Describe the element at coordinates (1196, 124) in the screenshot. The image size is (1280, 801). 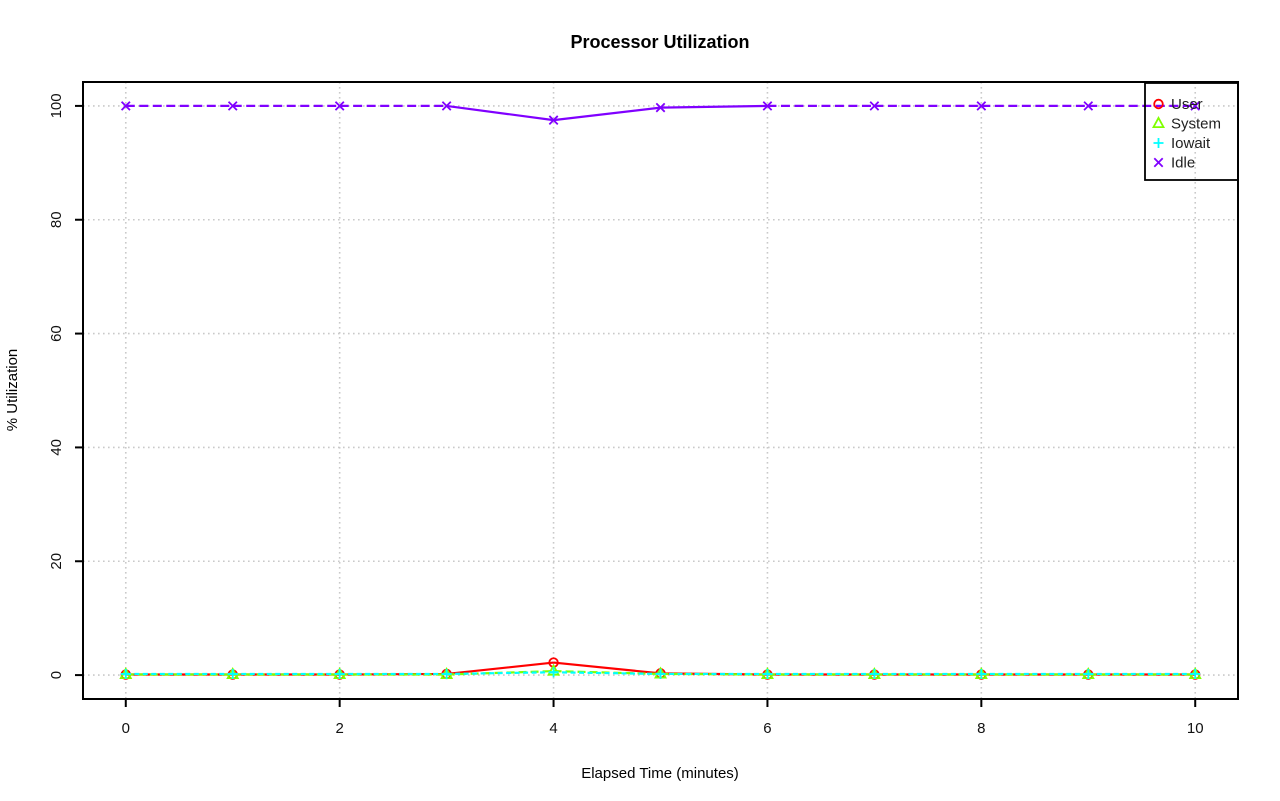
I see `legend-label: System` at that location.